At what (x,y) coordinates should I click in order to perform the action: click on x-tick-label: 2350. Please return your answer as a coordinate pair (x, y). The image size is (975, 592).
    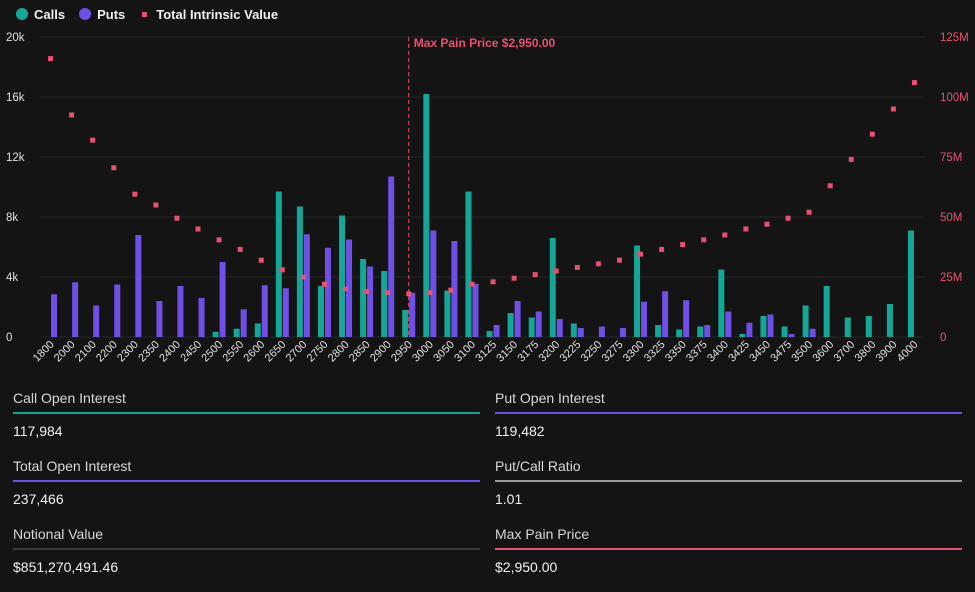
    Looking at the image, I should click on (149, 352).